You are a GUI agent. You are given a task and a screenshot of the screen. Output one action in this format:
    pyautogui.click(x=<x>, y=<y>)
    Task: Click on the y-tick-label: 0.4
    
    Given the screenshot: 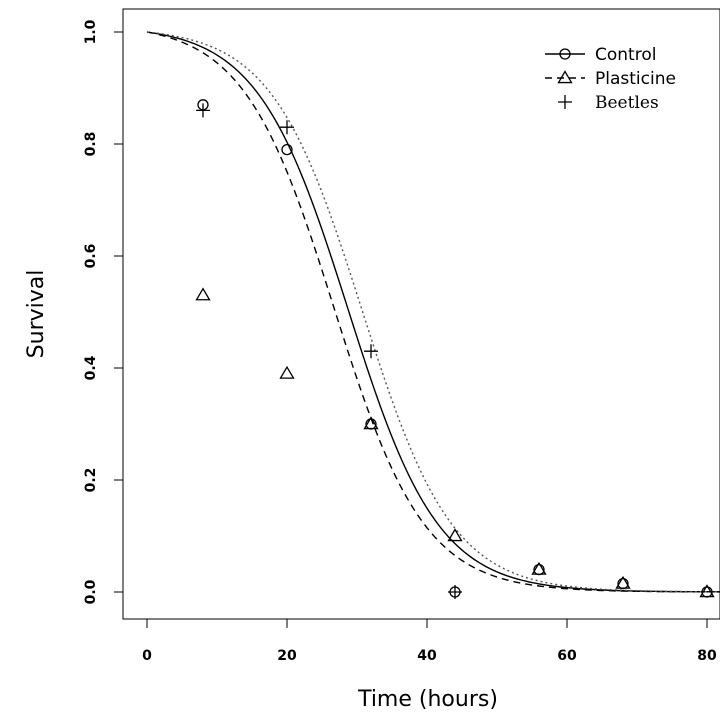 What is the action you would take?
    pyautogui.click(x=91, y=367)
    